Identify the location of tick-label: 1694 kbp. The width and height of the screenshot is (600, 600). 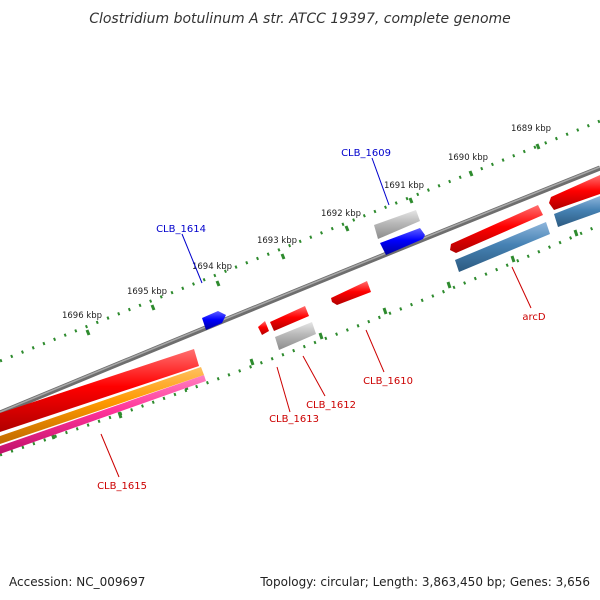
(212, 267).